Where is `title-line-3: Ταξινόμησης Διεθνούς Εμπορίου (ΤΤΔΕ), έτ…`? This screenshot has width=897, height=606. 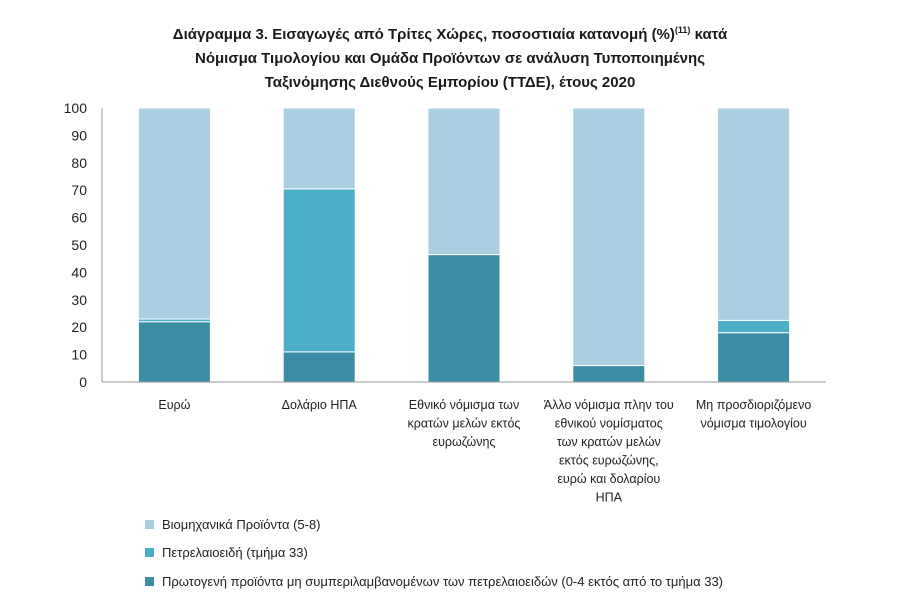 title-line-3: Ταξινόμησης Διεθνούς Εμπορίου (ΤΤΔΕ), έτ… is located at coordinates (450, 82).